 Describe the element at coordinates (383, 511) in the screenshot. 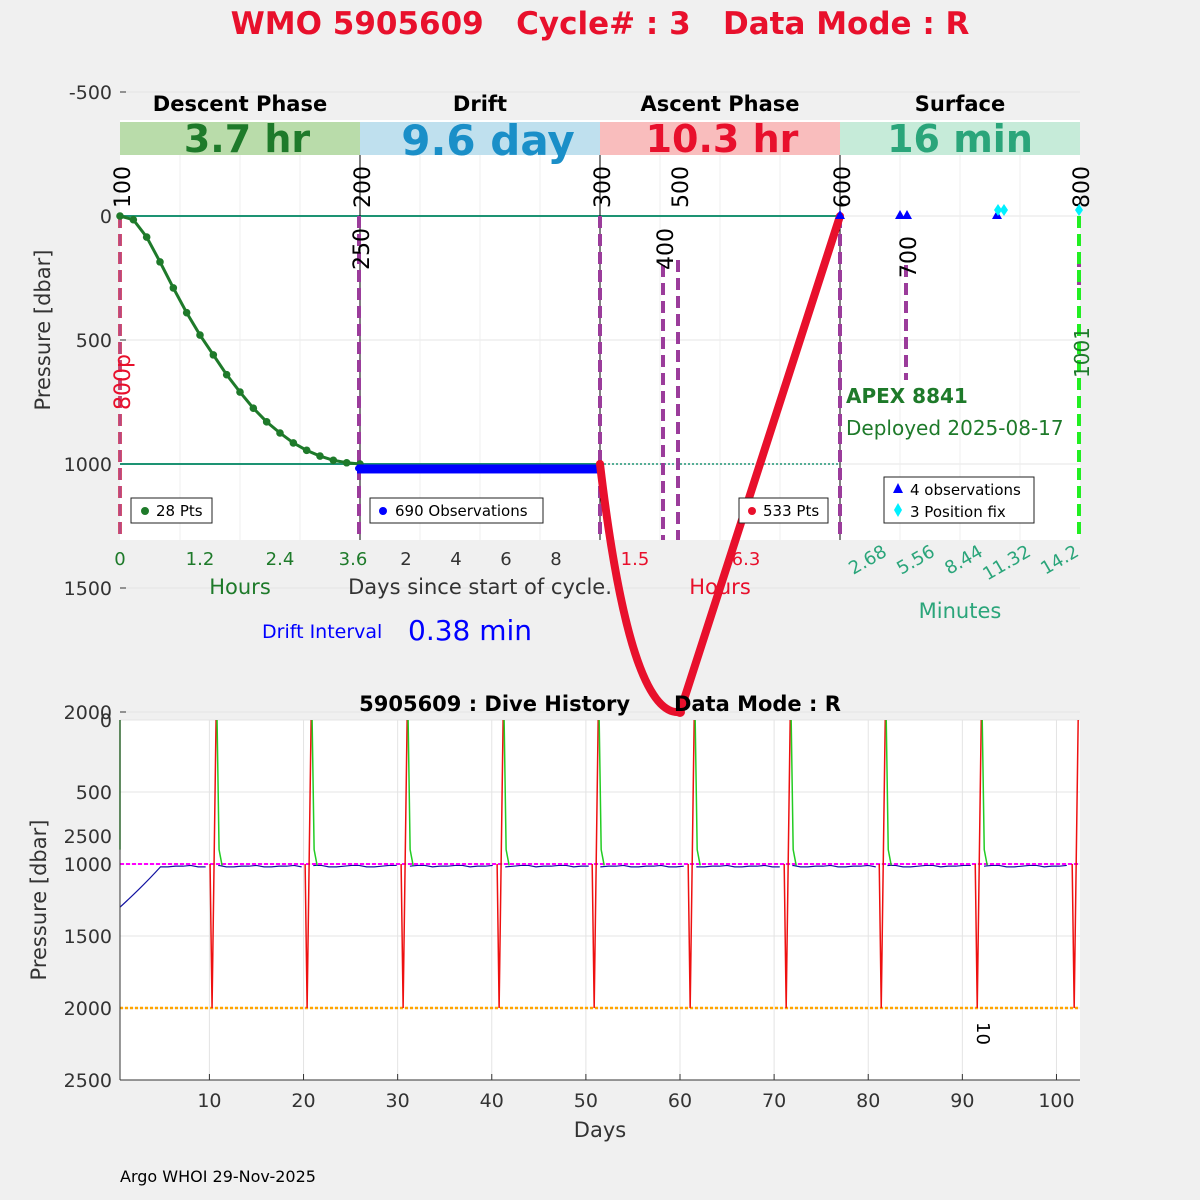

I see `drift-legend-marker` at that location.